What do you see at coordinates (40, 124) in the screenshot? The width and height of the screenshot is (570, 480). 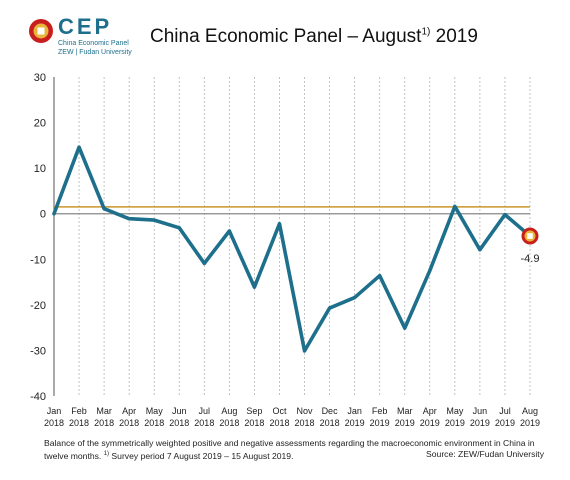 I see `y-tick-label: 20` at bounding box center [40, 124].